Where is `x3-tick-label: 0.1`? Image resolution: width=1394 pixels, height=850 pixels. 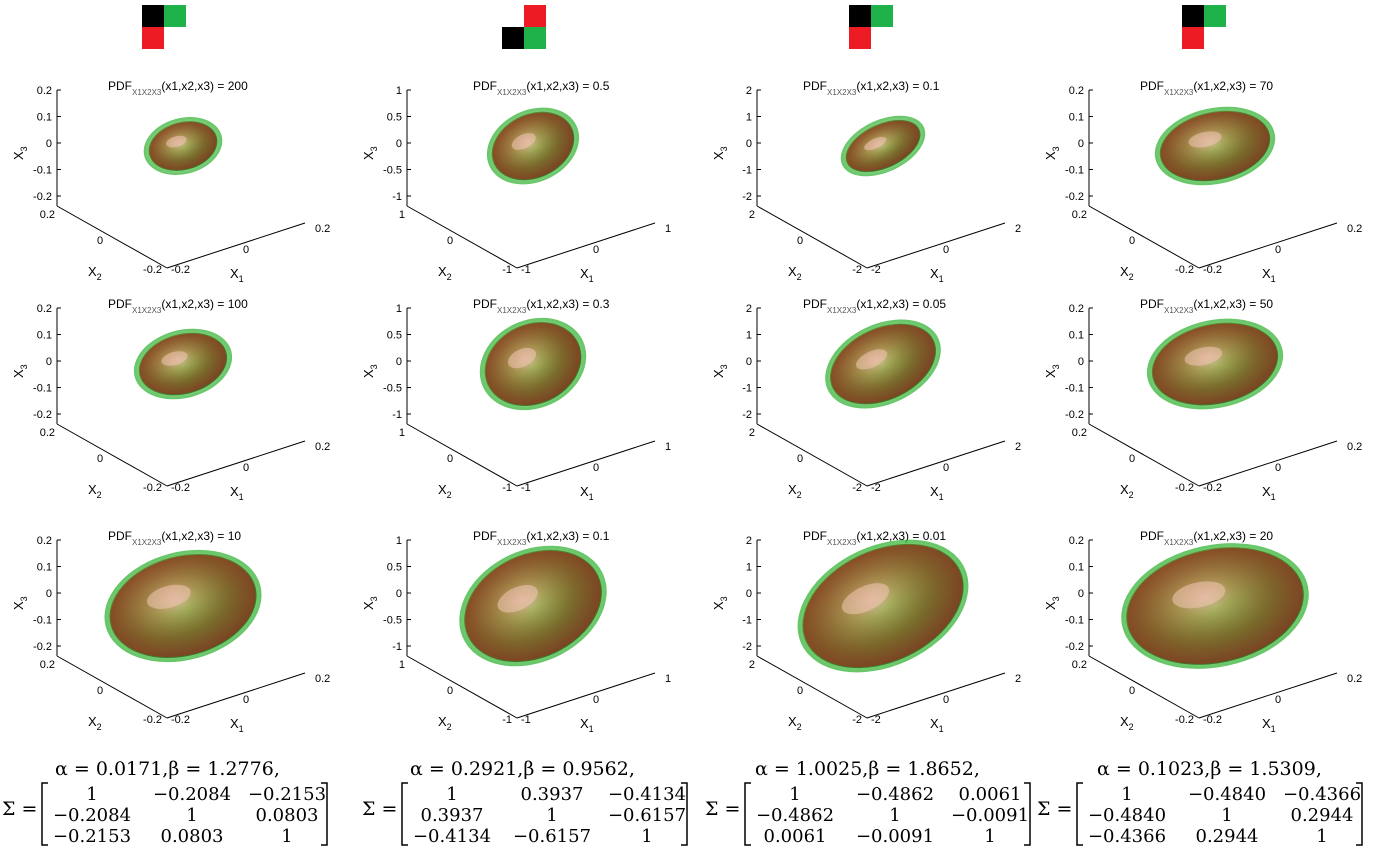
x3-tick-label: 0.1 is located at coordinates (44, 568).